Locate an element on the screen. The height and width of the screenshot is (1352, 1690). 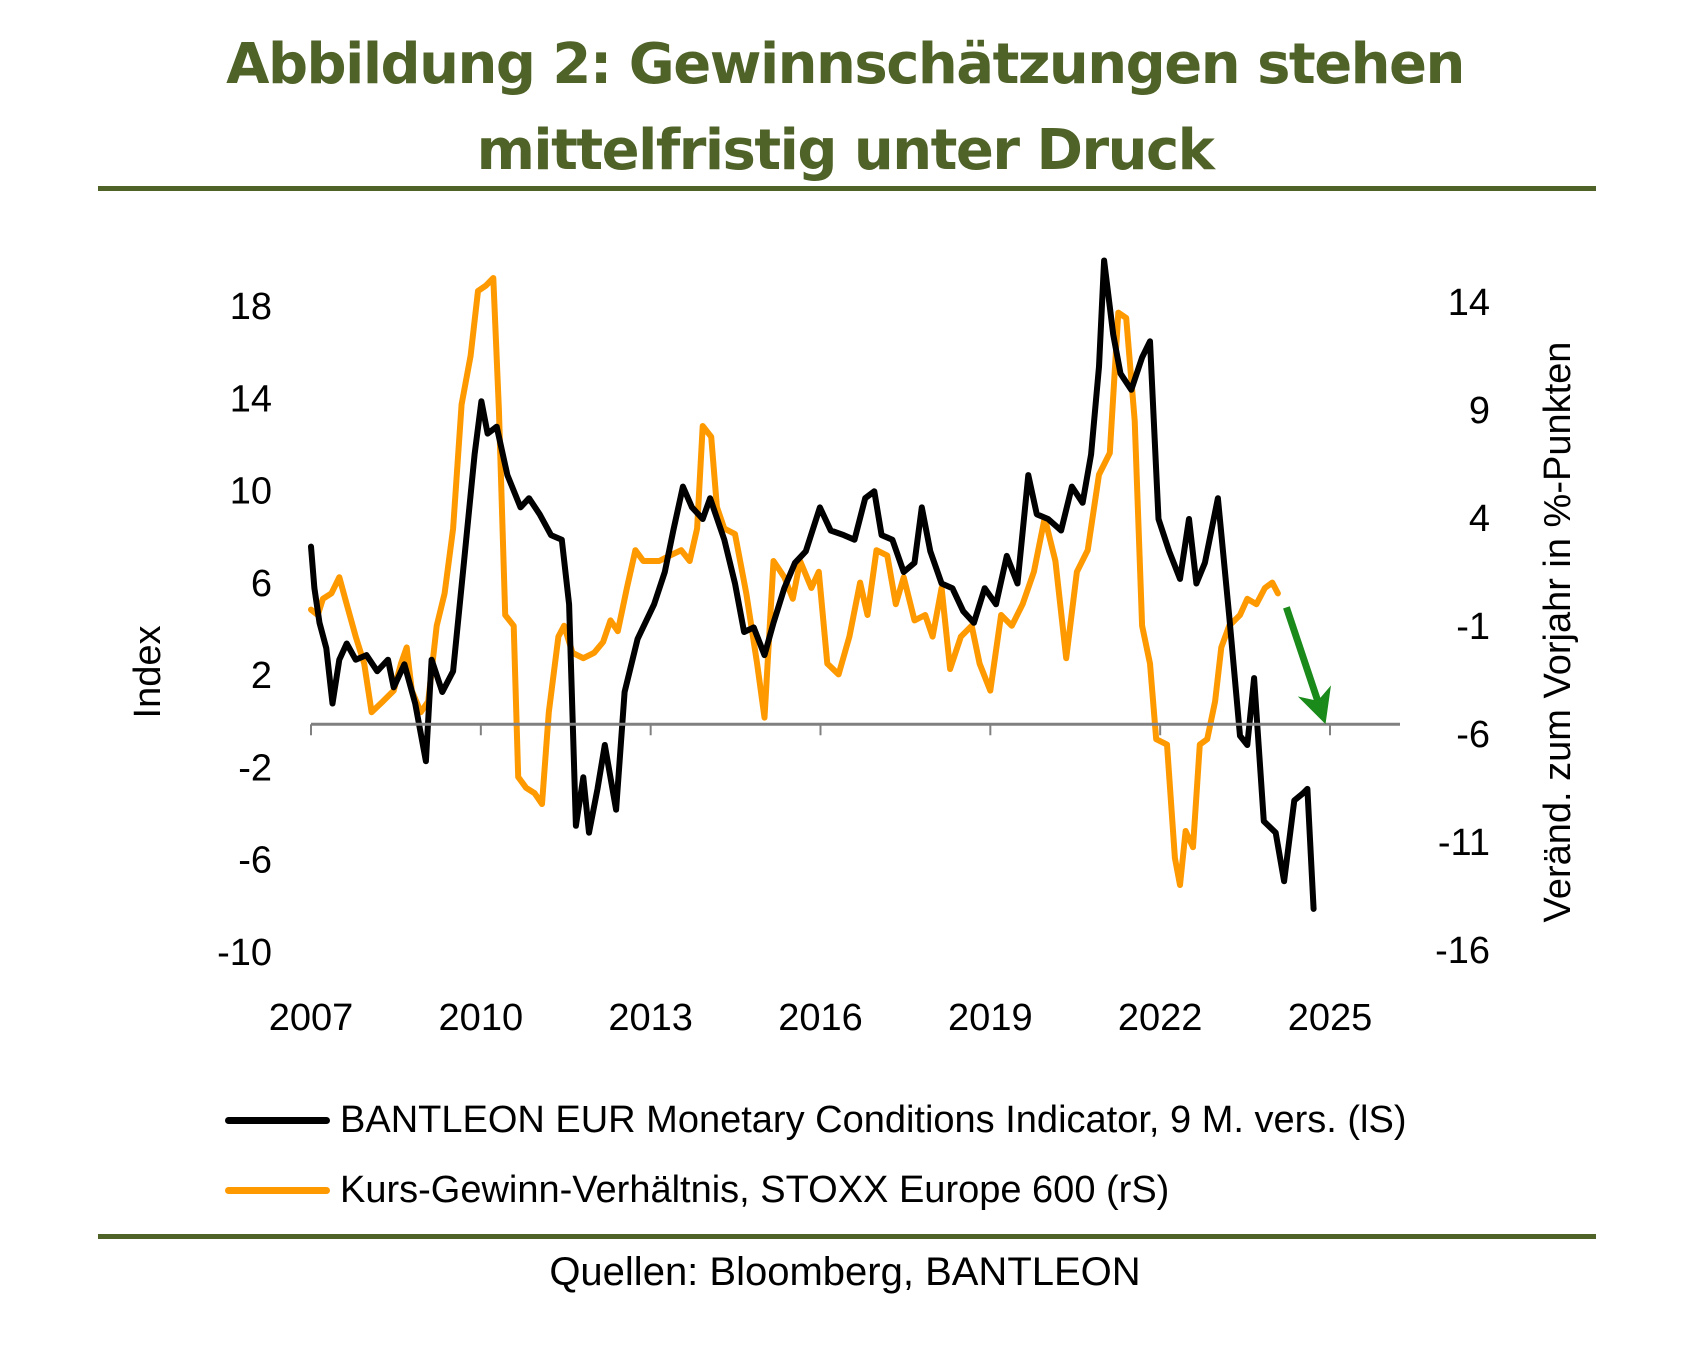
annotation-layer is located at coordinates (1307, 665).